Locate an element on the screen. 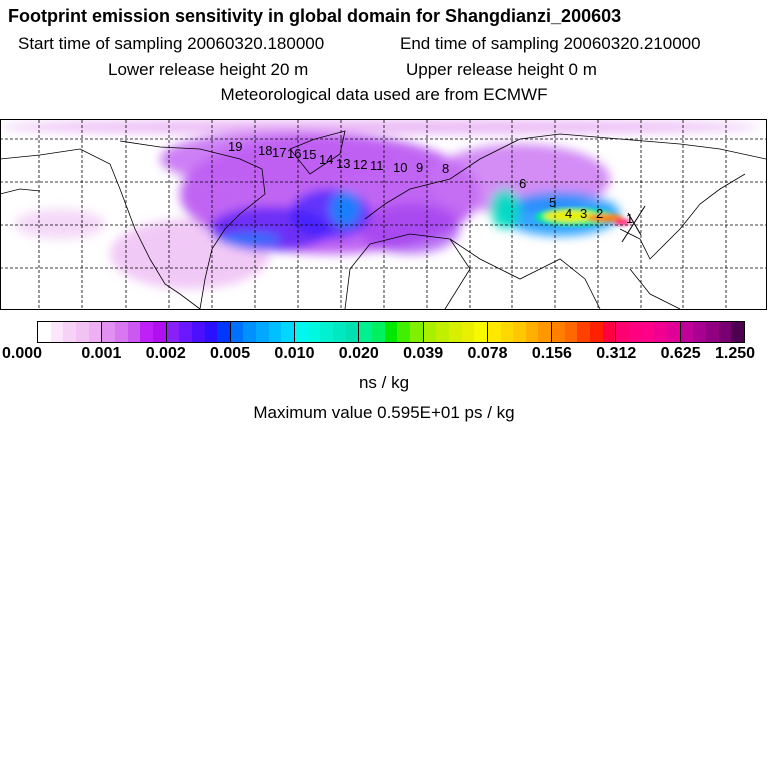  trajectory-label: 12 is located at coordinates (360, 164).